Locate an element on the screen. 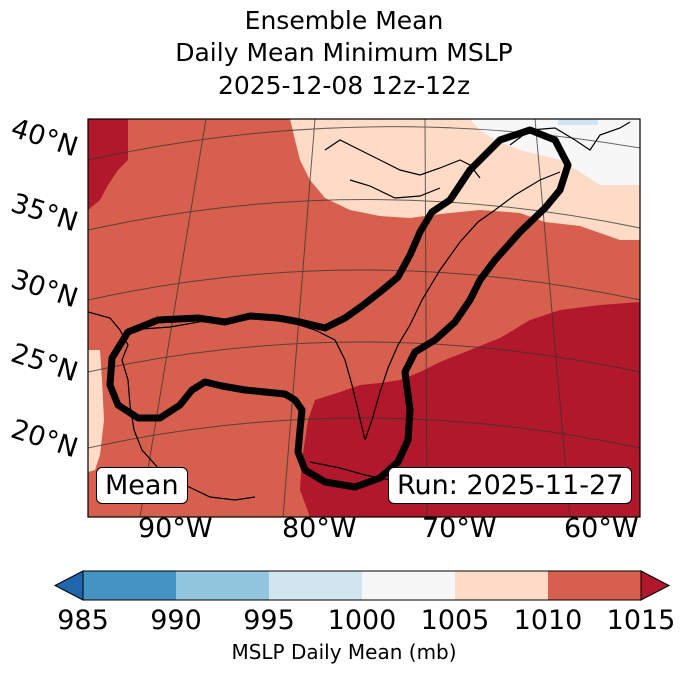  lon-label-90w: 90°W is located at coordinates (175, 528).